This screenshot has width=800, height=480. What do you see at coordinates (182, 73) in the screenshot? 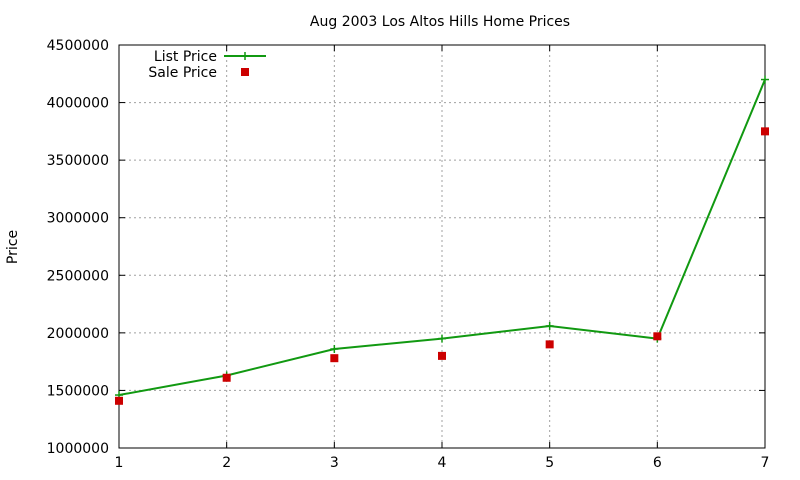
I see `legend-label: Sale Price` at bounding box center [182, 73].